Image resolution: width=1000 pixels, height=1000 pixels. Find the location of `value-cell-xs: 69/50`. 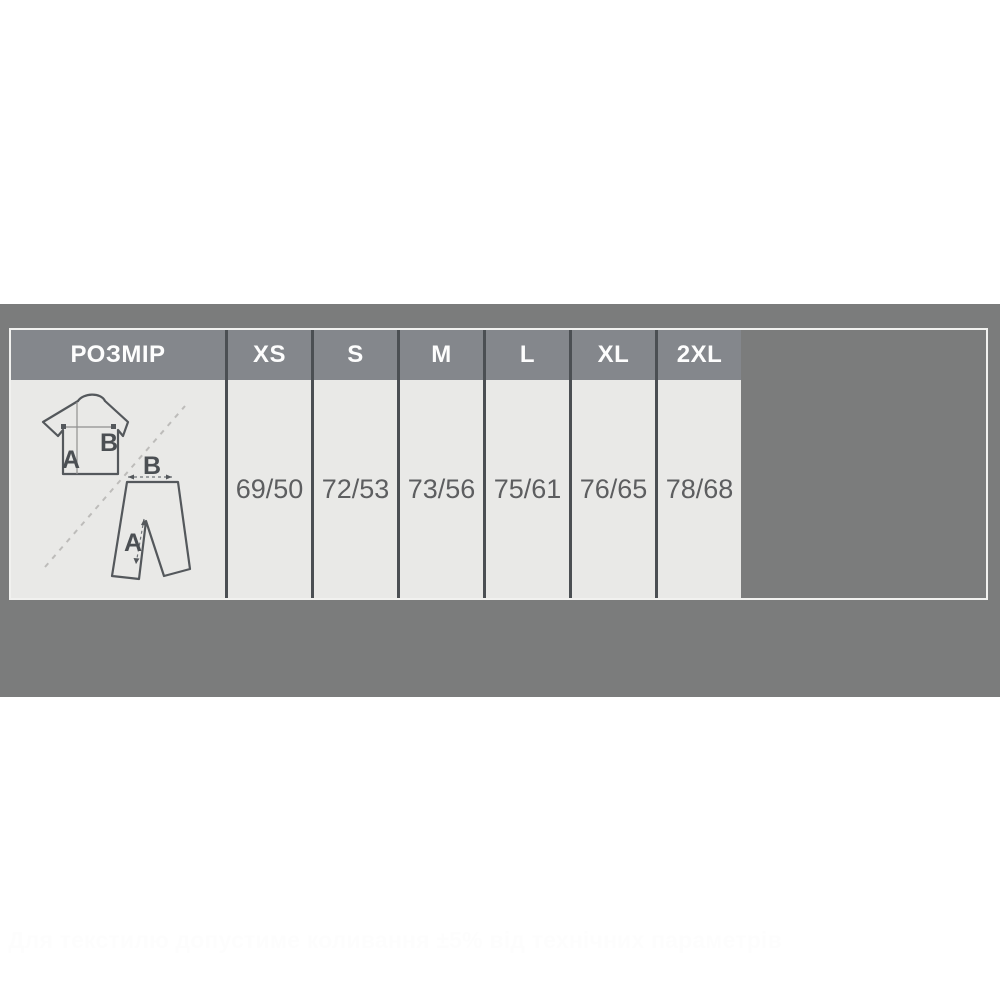

value-cell-xs: 69/50 is located at coordinates (269, 489).